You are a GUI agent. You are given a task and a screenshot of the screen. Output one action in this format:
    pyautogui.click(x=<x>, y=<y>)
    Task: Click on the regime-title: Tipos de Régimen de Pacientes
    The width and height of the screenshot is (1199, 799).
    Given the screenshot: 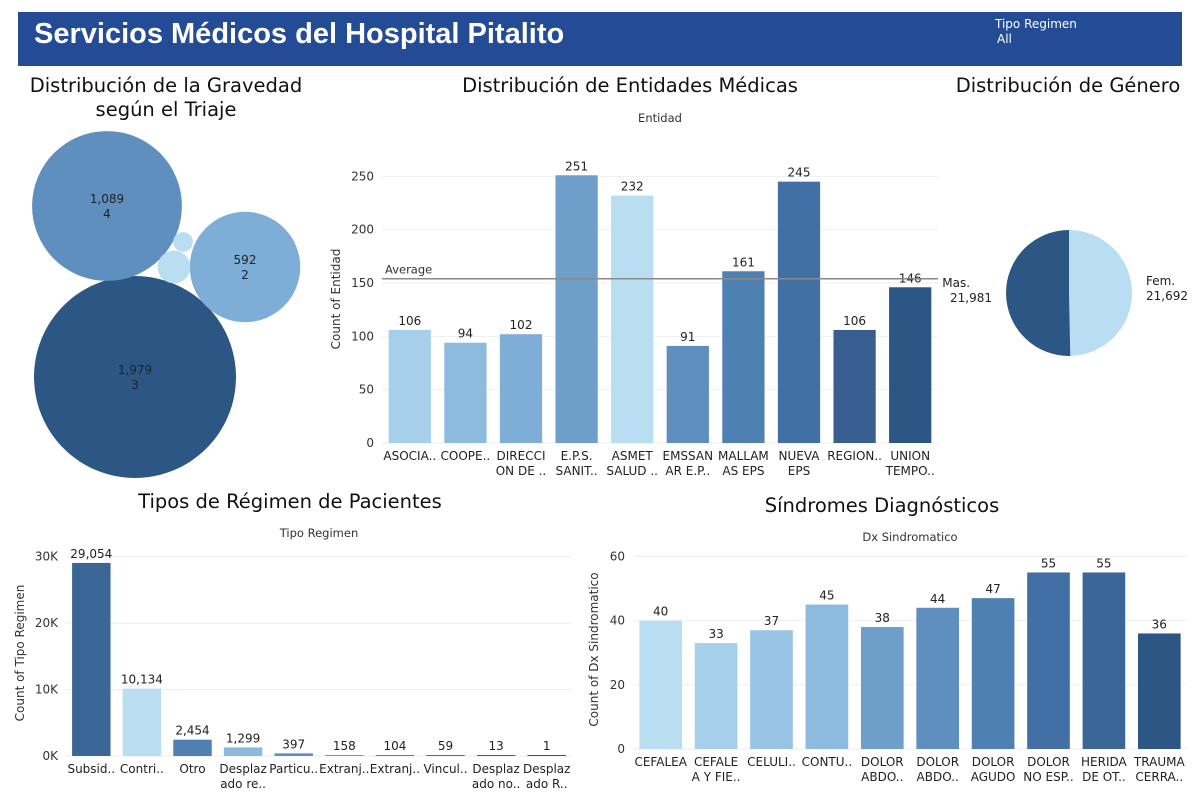 What is the action you would take?
    pyautogui.click(x=290, y=501)
    